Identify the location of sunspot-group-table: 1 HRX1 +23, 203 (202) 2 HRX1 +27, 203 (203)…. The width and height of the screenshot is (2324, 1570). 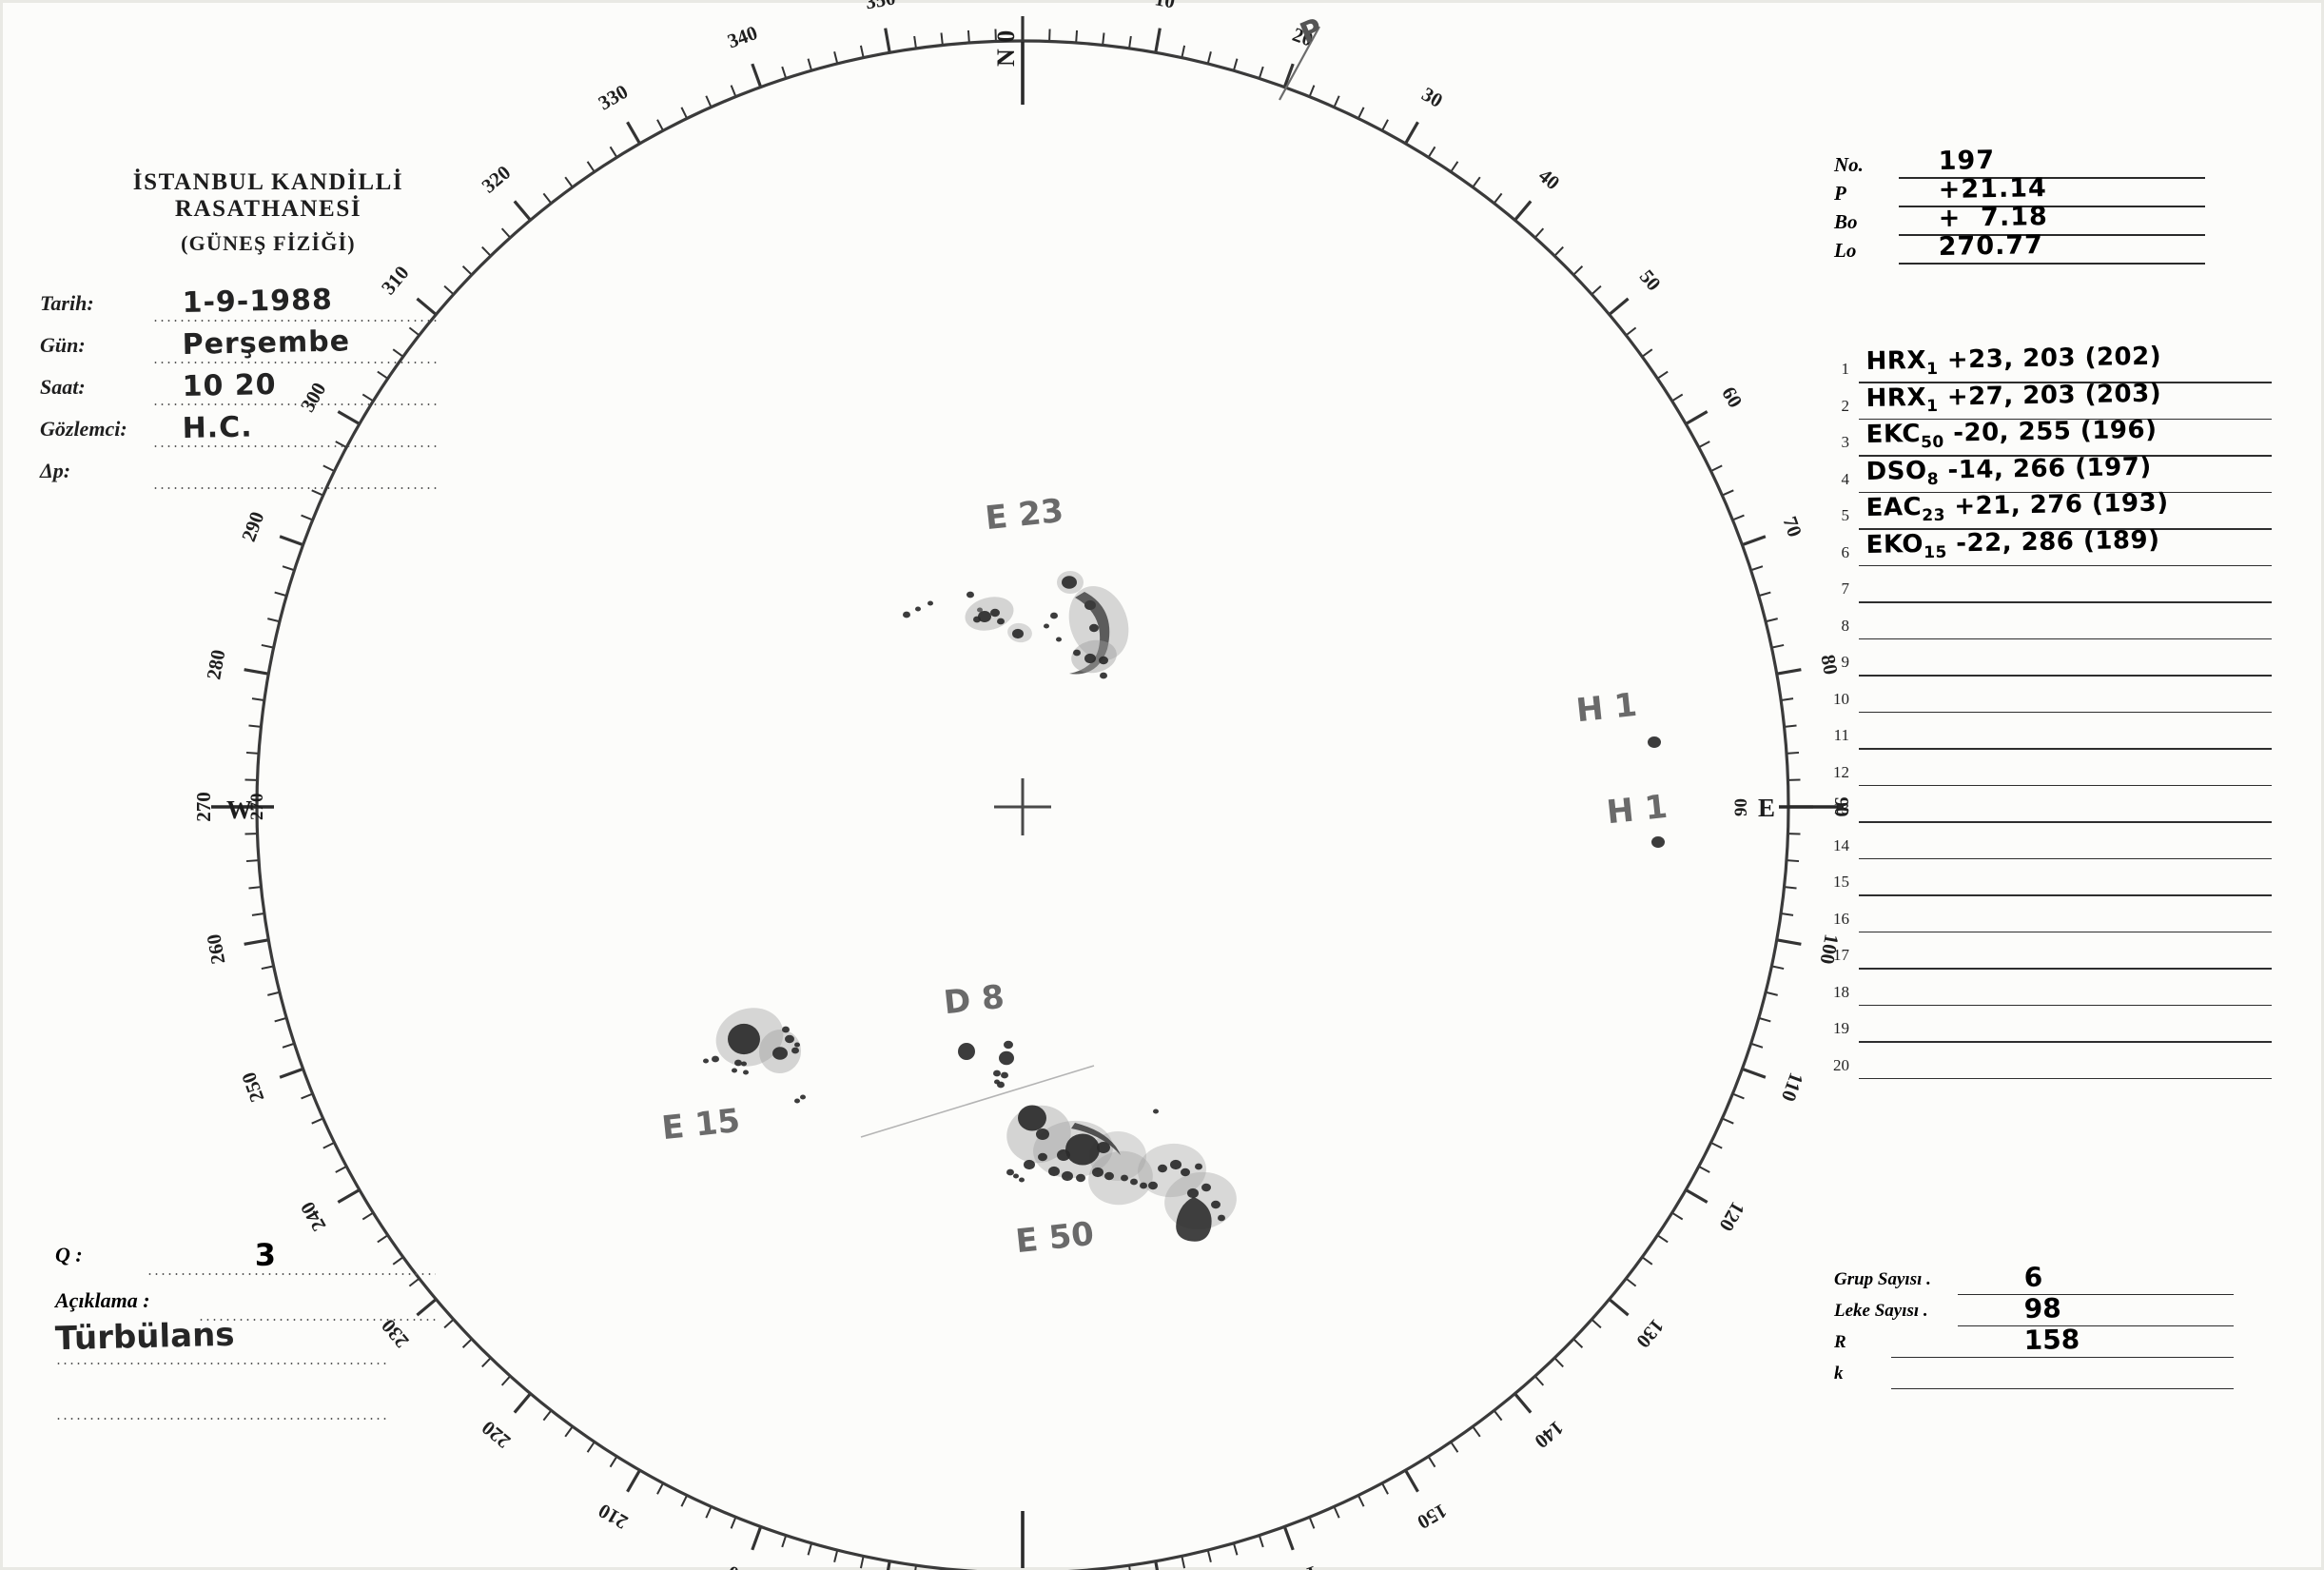
(2048, 712).